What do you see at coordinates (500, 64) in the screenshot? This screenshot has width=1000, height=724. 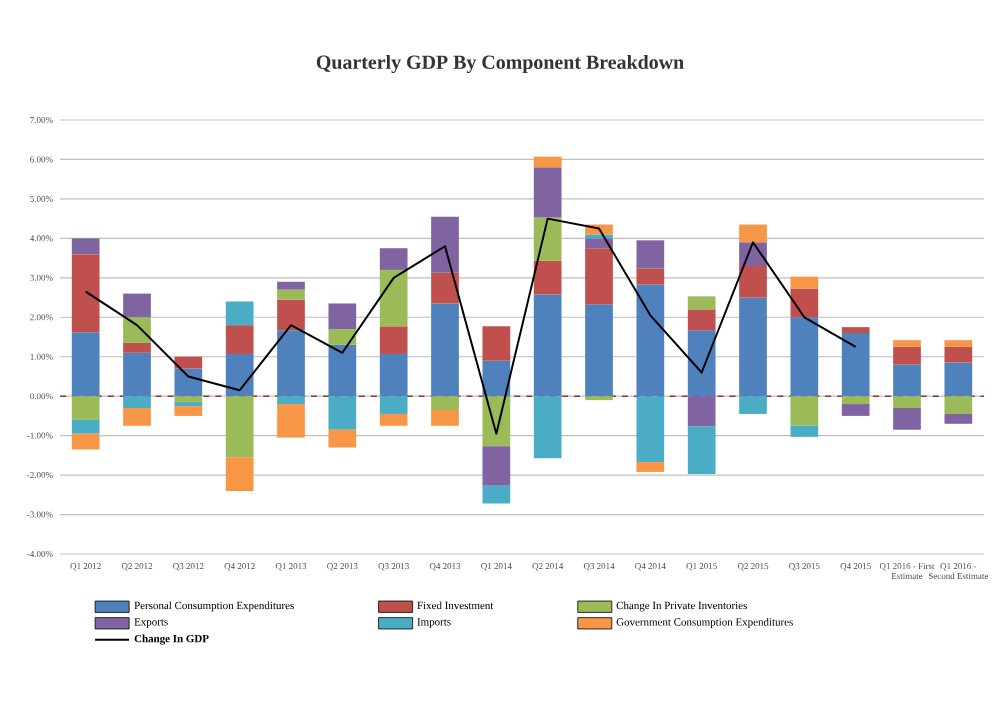 I see `chart-title: Quarterly GDP By Component Breakdown` at bounding box center [500, 64].